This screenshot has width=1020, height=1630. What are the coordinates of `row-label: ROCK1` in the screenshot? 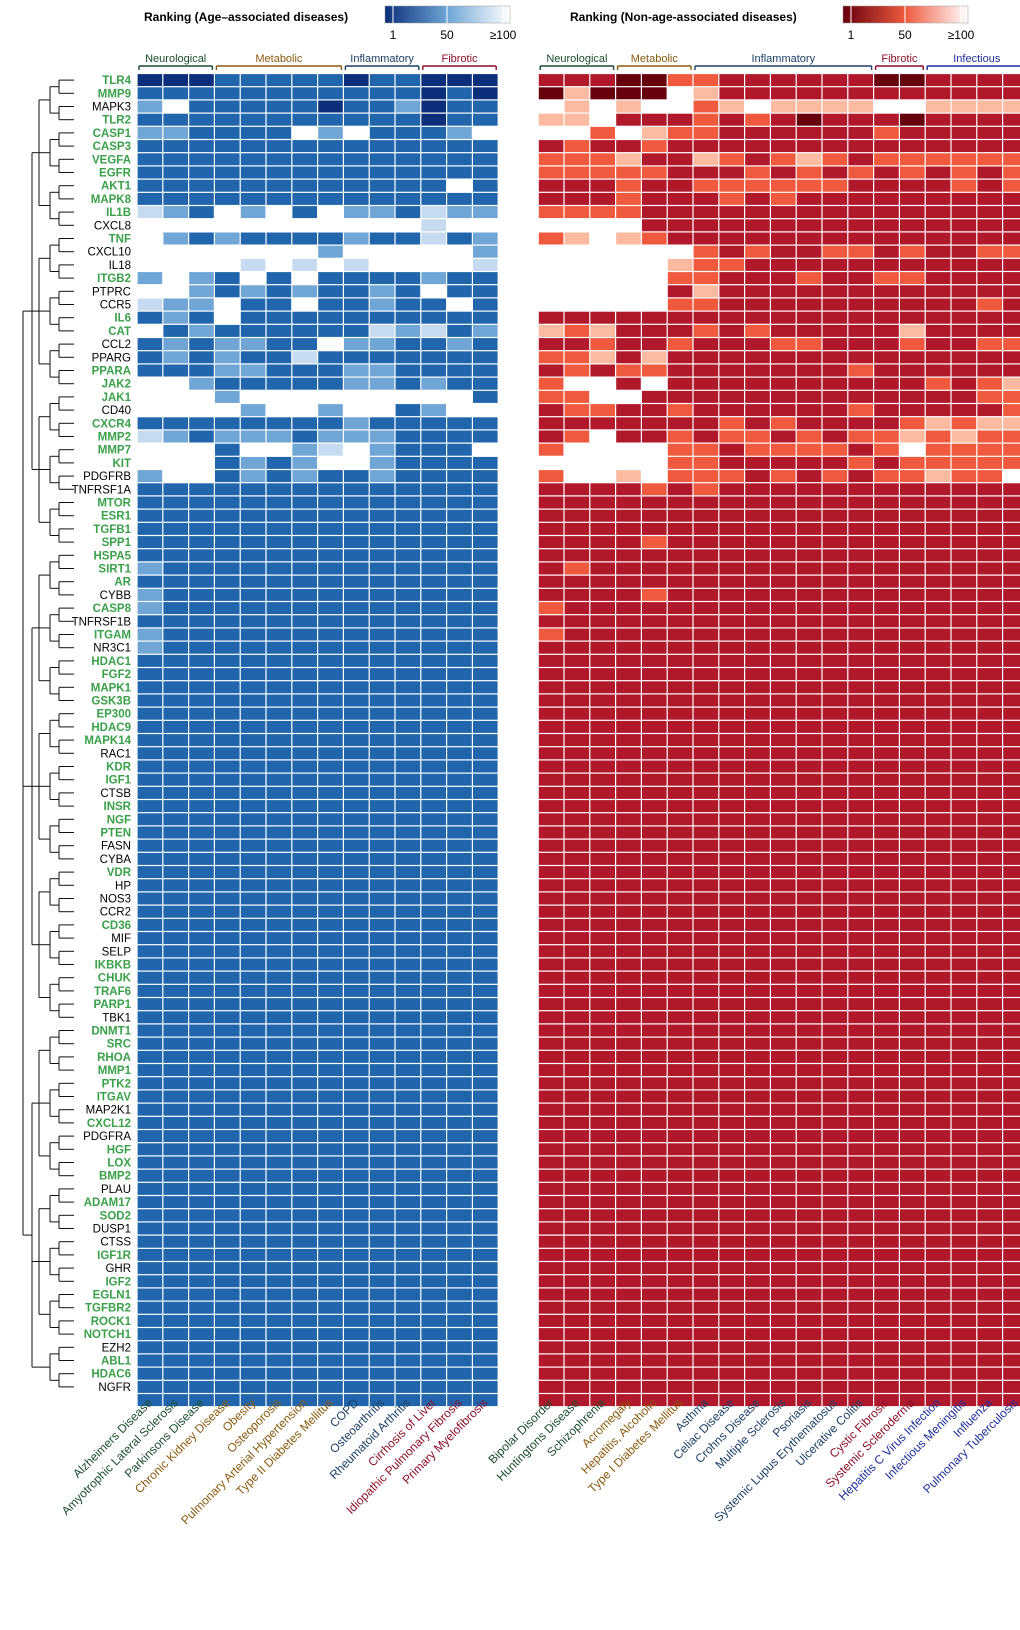 It's located at (111, 1322).